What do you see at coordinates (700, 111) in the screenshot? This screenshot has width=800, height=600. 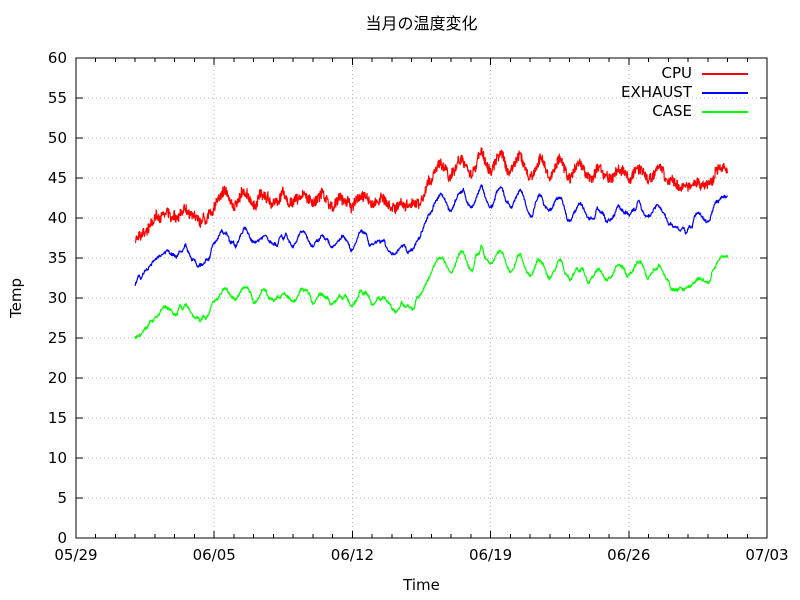 I see `legend-item-case: CASE` at bounding box center [700, 111].